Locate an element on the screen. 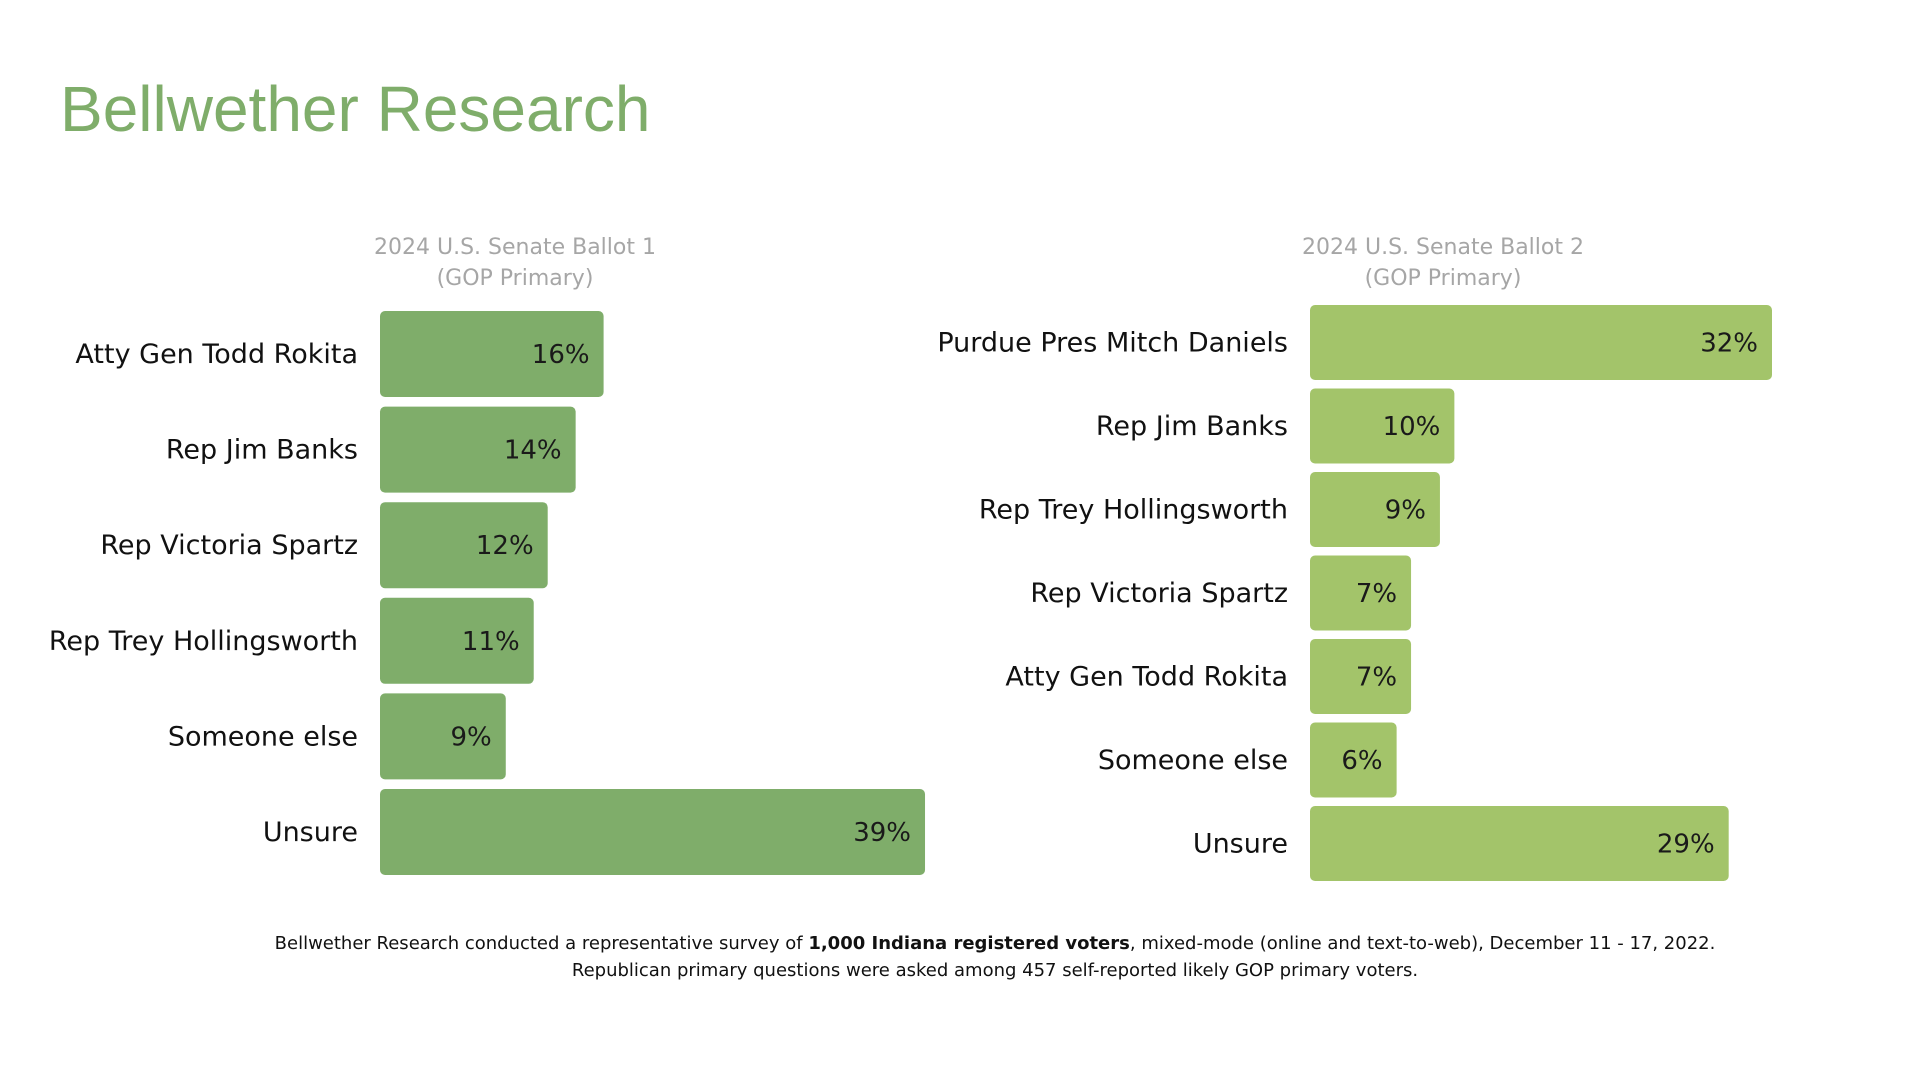 Image resolution: width=1920 pixels, height=1080 pixels. chart1-title-line1: 2024 U.S. Senate Ballot 1 is located at coordinates (515, 247).